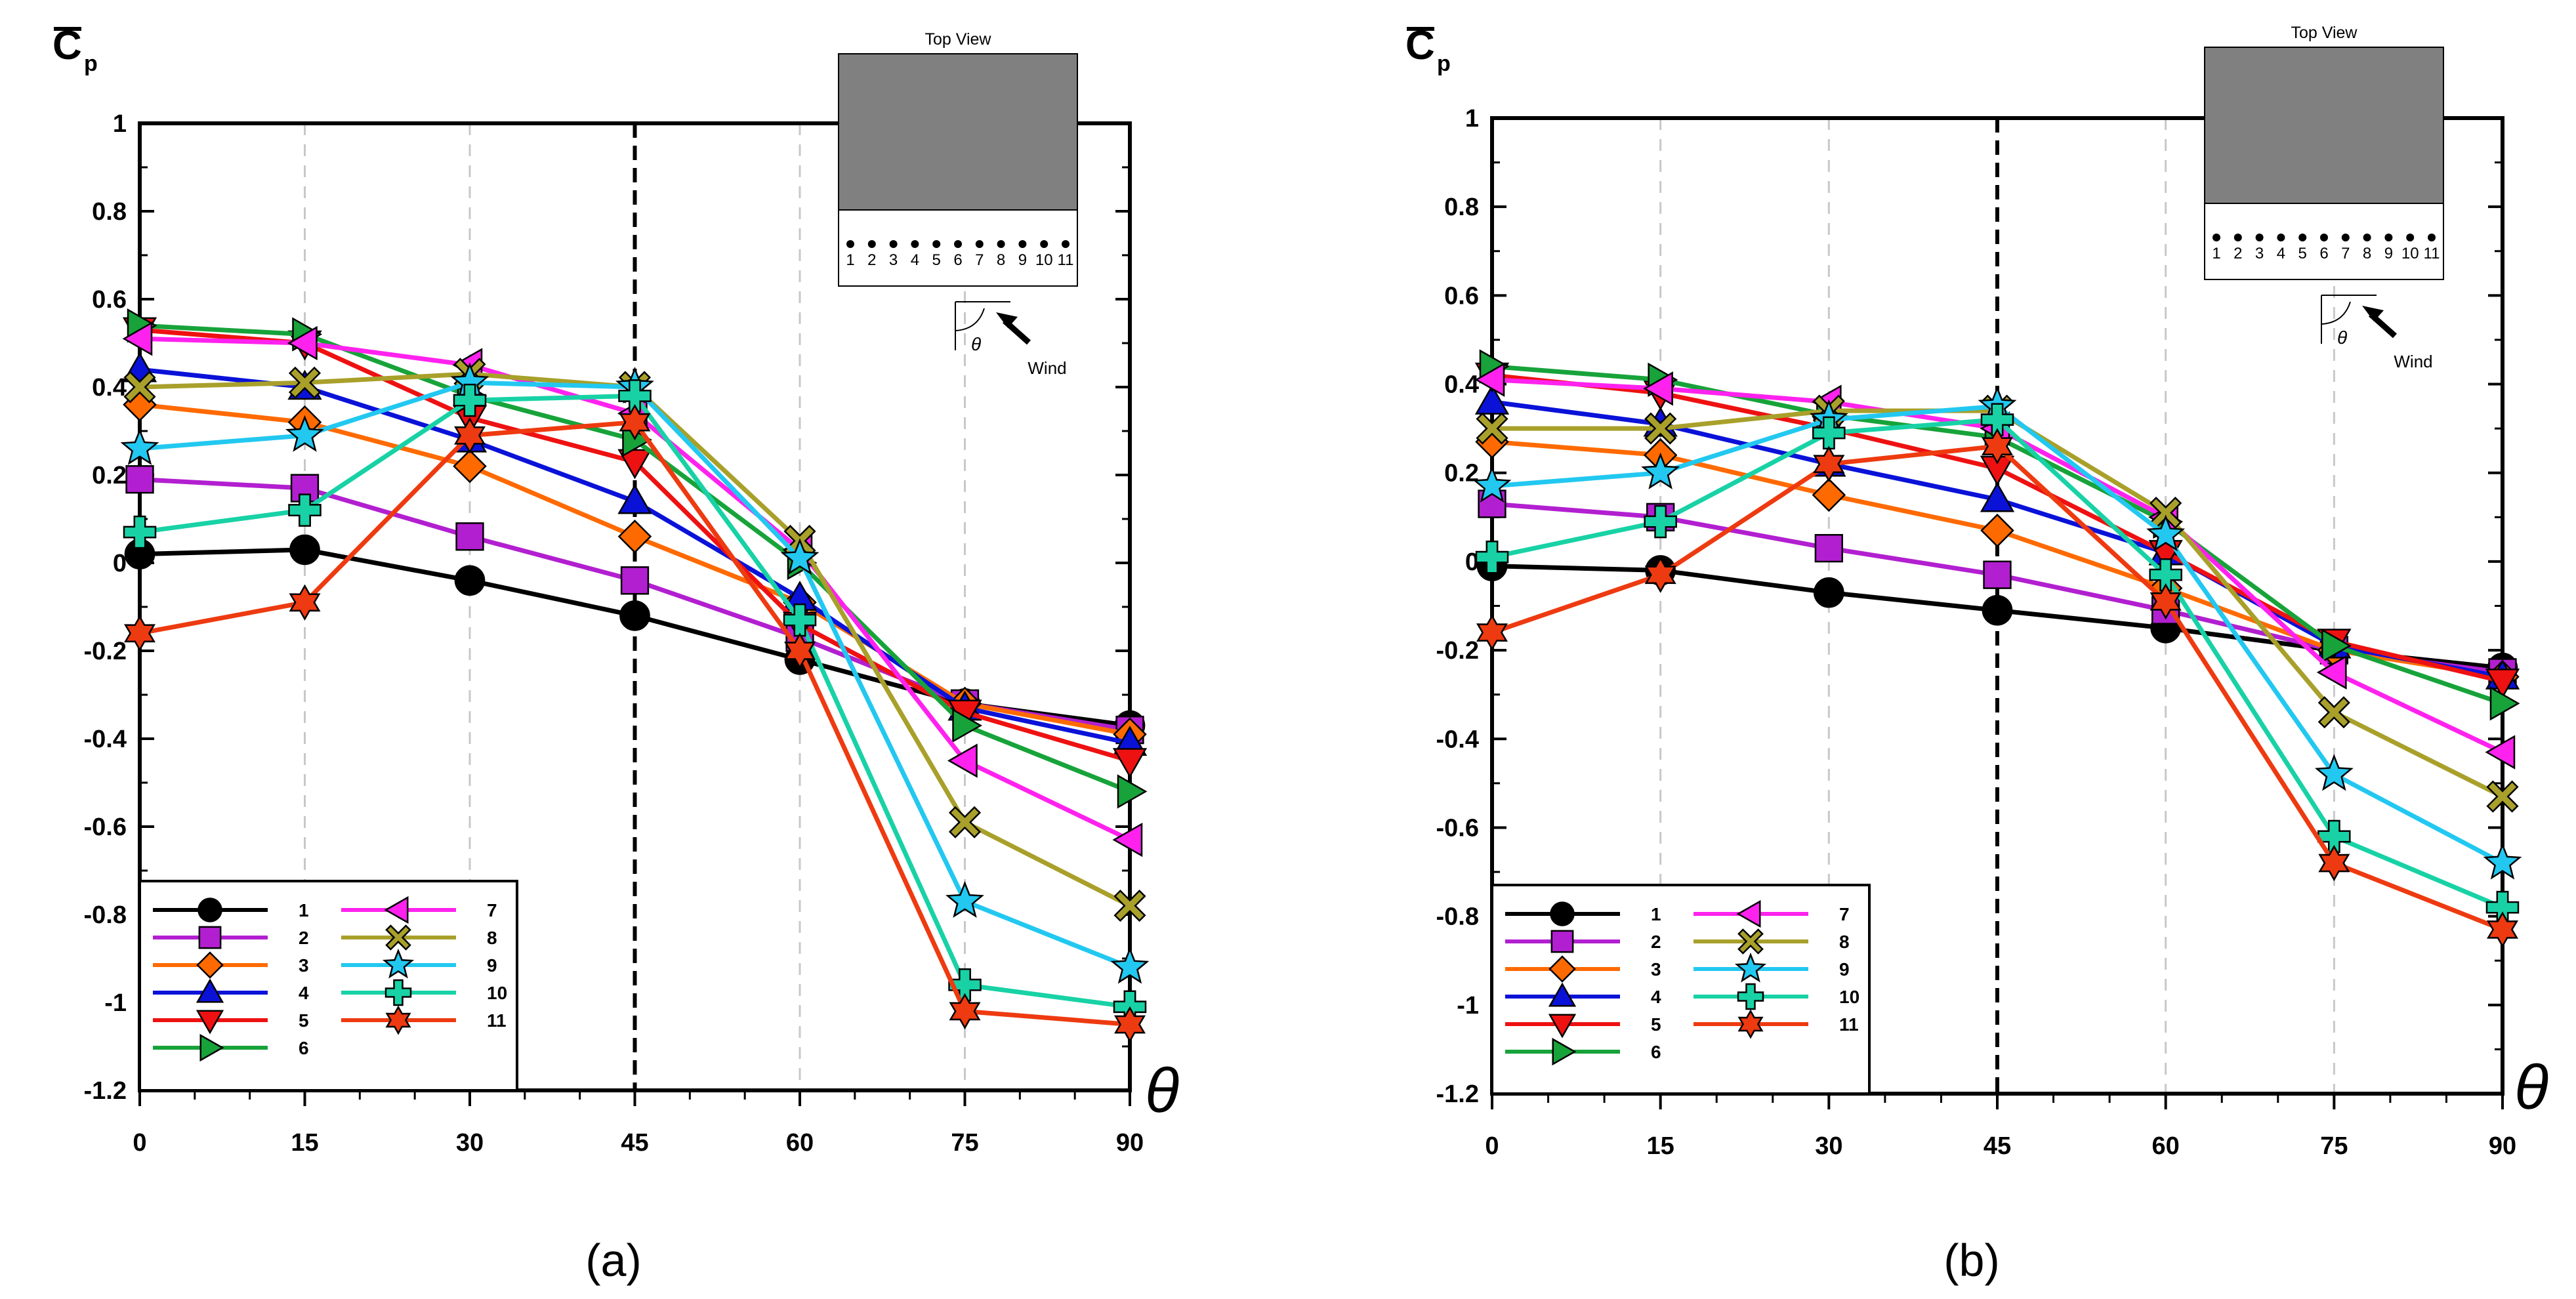 Image resolution: width=2576 pixels, height=1299 pixels. I want to click on tap-label: 8, so click(1001, 260).